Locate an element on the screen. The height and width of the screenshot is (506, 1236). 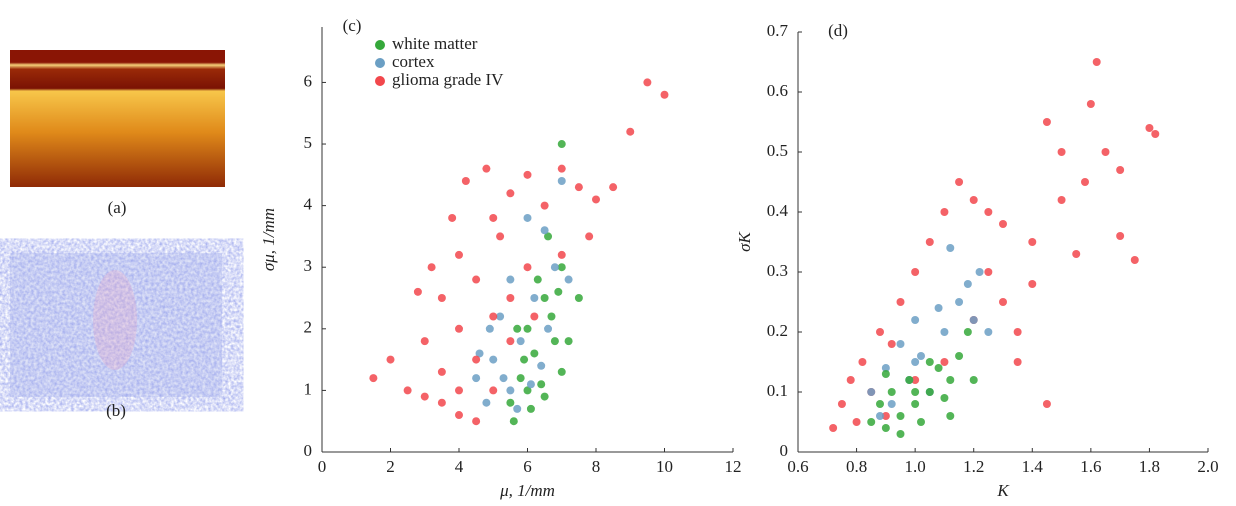
y-tick-label: 0.4 is located at coordinates (778, 210).